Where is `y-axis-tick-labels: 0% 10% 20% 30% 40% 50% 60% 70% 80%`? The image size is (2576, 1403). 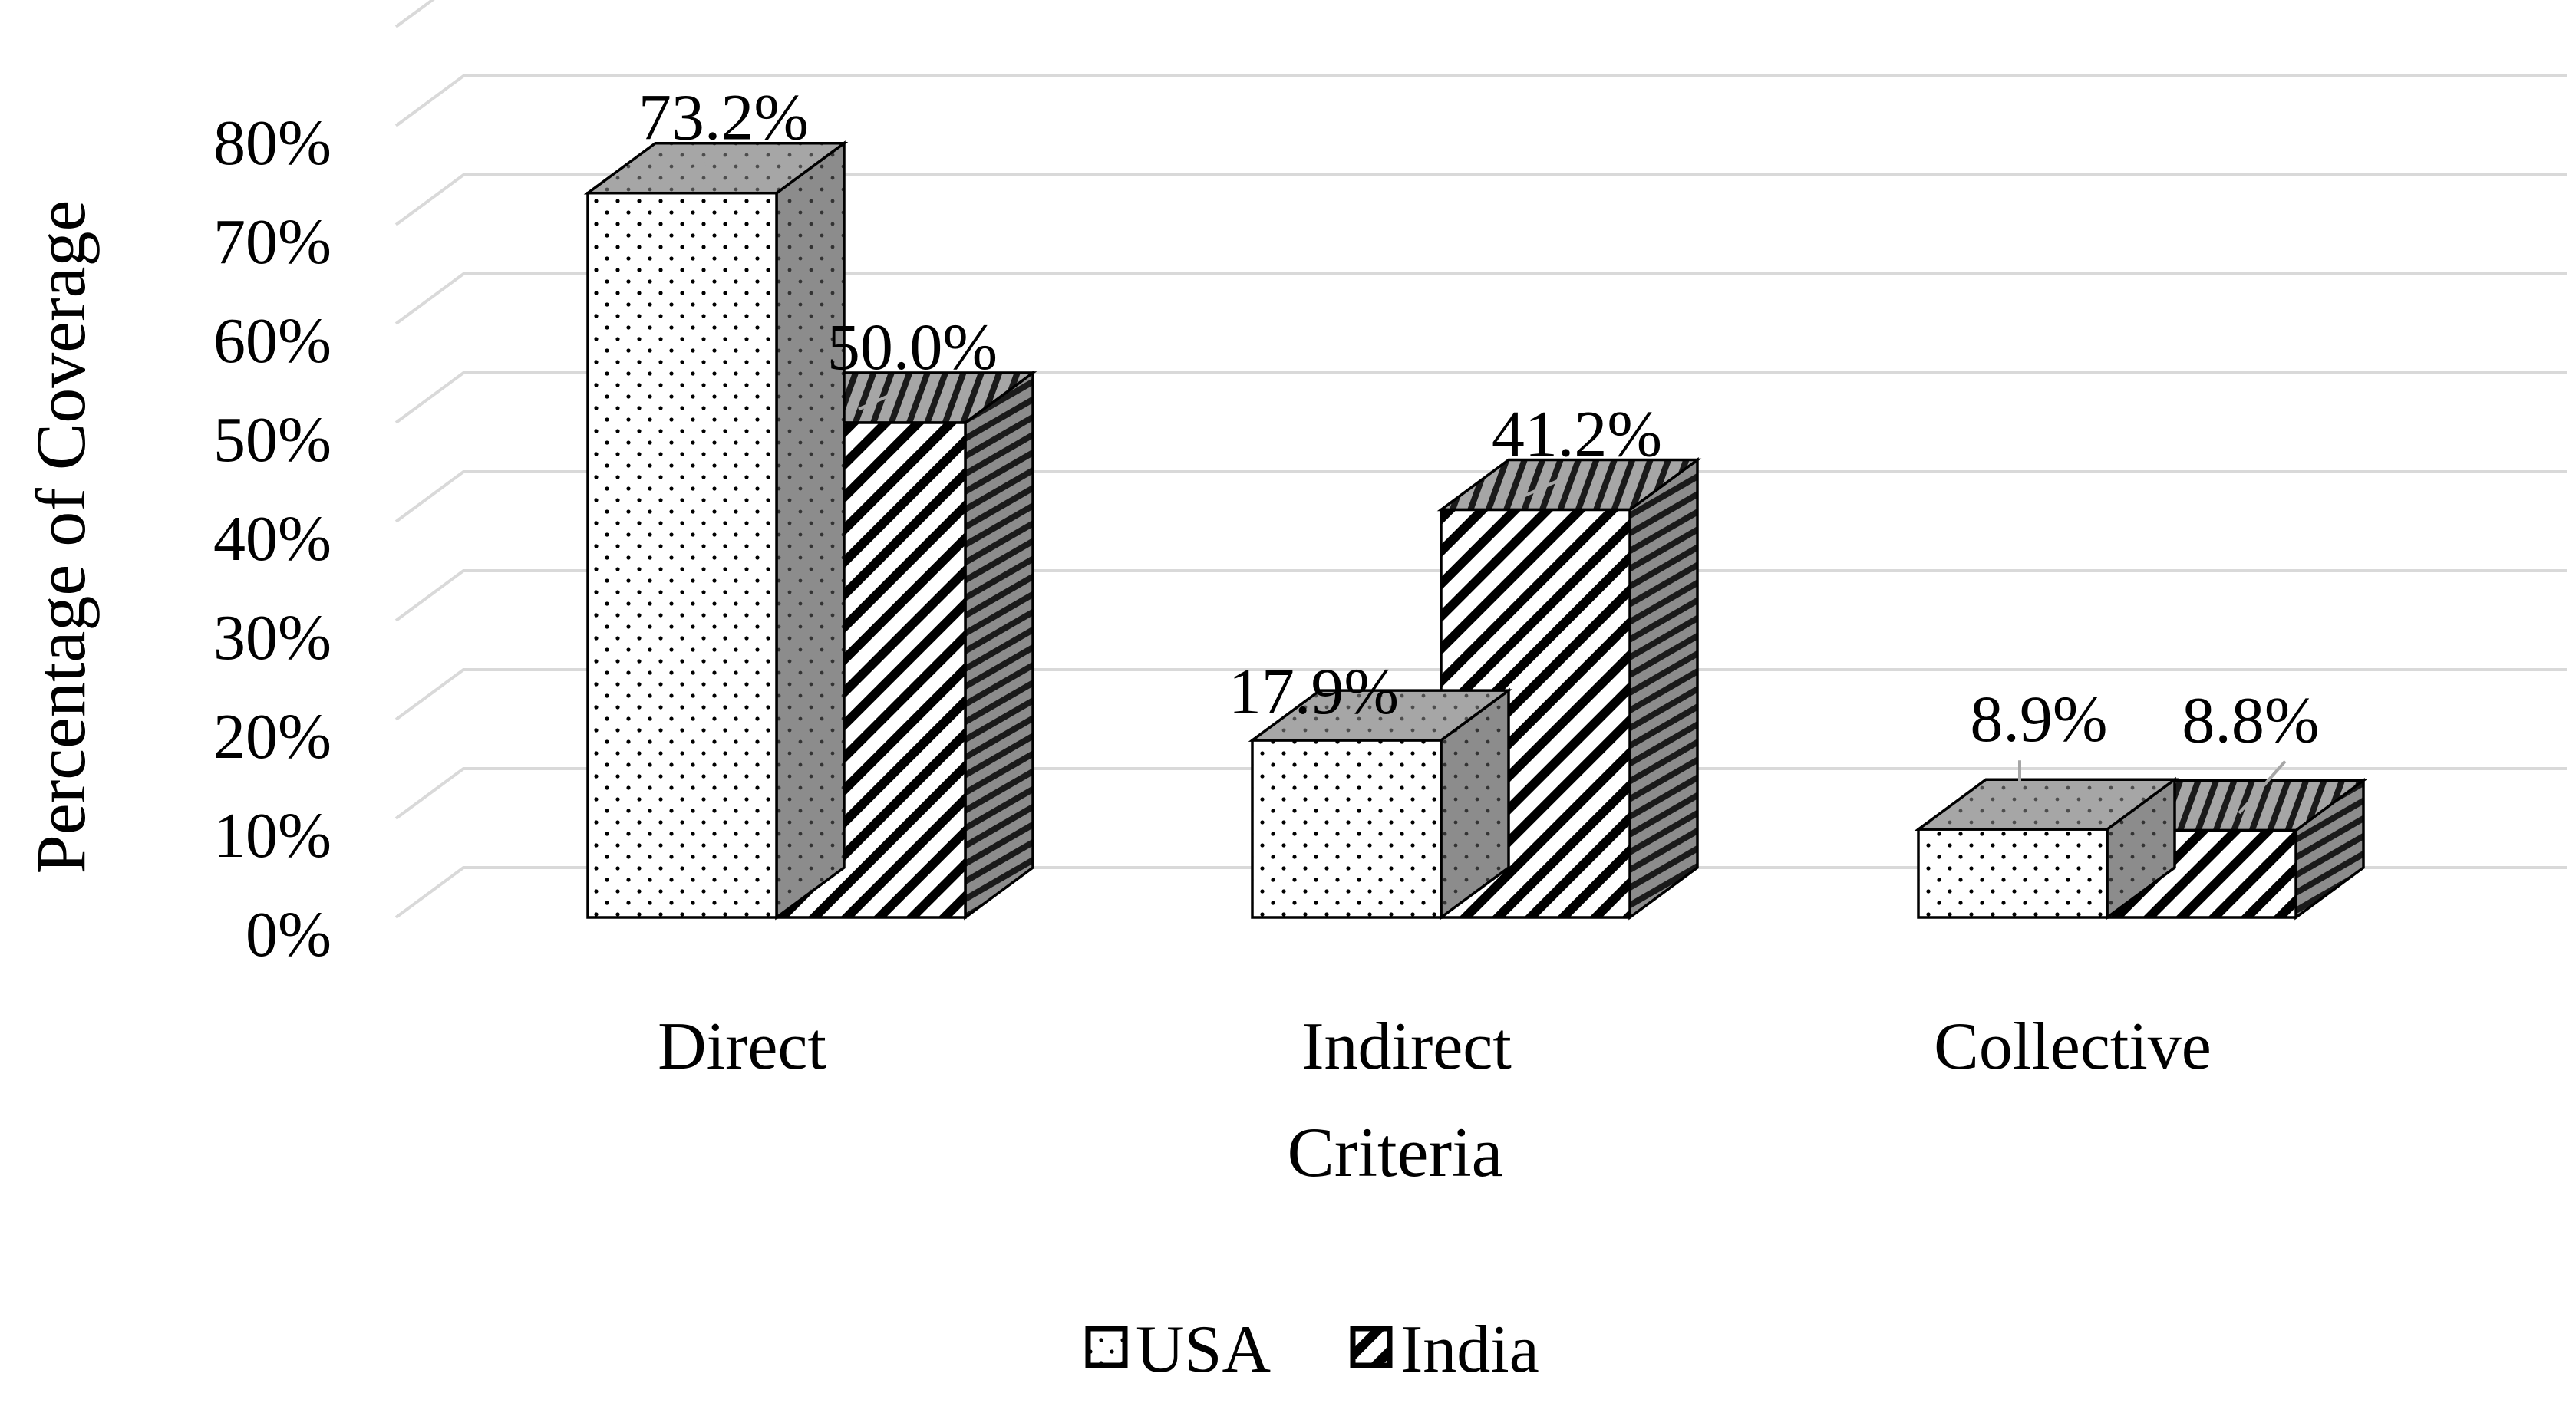
y-axis-tick-labels: 0% 10% 20% 30% 40% 50% 60% 70% 80% is located at coordinates (272, 538).